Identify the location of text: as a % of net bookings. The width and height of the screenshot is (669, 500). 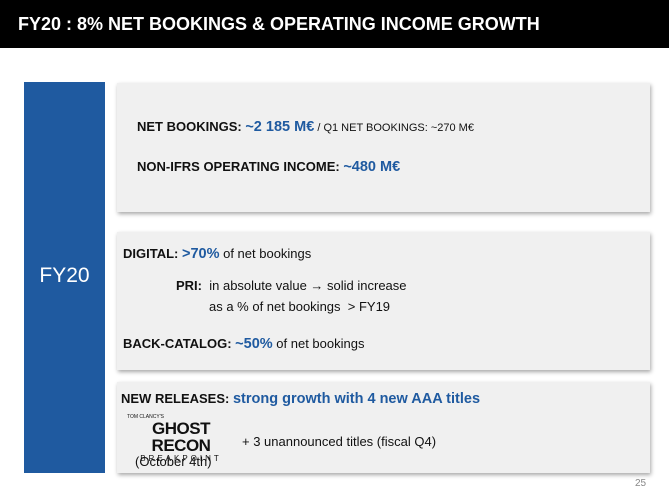
(275, 306).